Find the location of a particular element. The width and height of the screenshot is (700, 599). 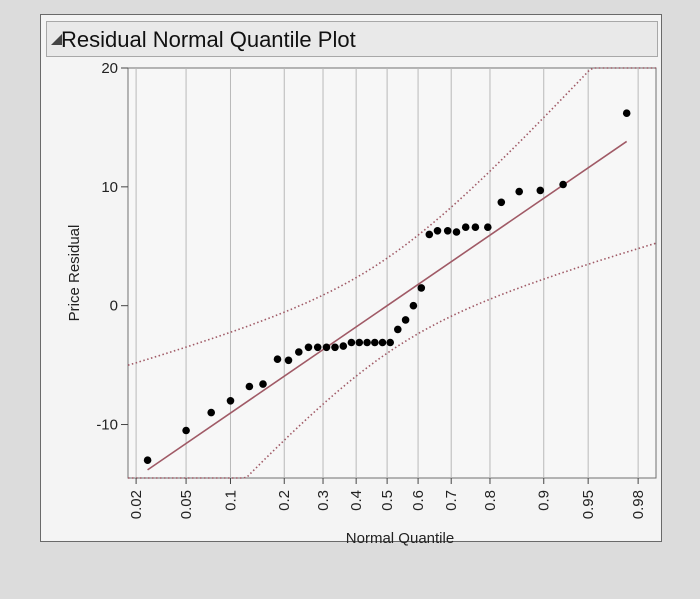

panel-header: Residual Normal Quantile Plot is located at coordinates (352, 39).